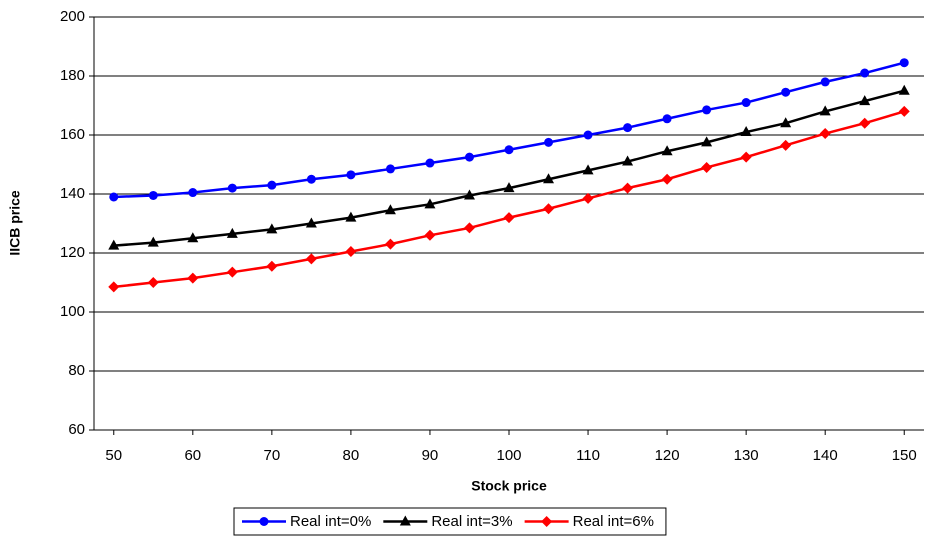  Describe the element at coordinates (76, 429) in the screenshot. I see `y-tick-label: 60` at that location.